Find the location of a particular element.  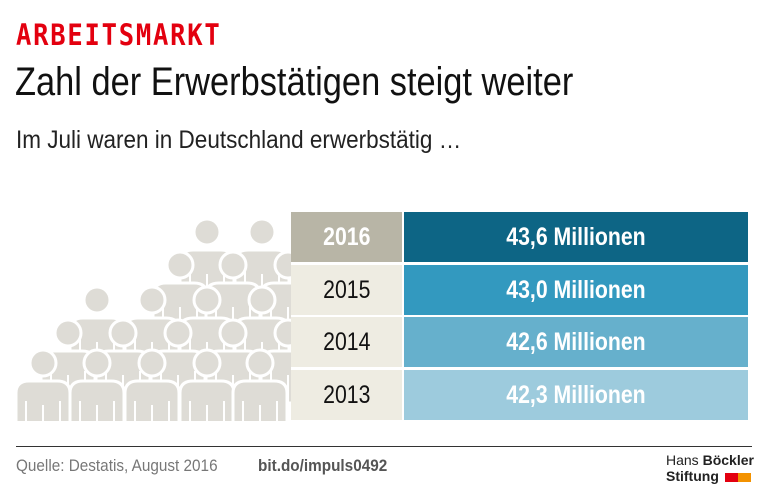

divider is located at coordinates (384, 446).